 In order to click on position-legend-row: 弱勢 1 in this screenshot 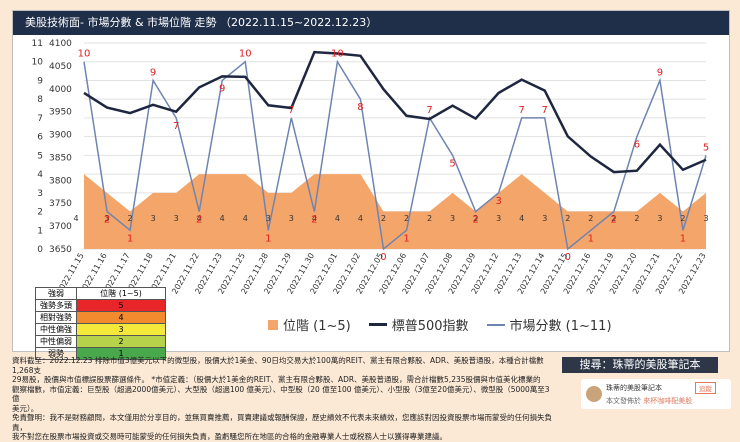, I will do `click(100, 353)`.